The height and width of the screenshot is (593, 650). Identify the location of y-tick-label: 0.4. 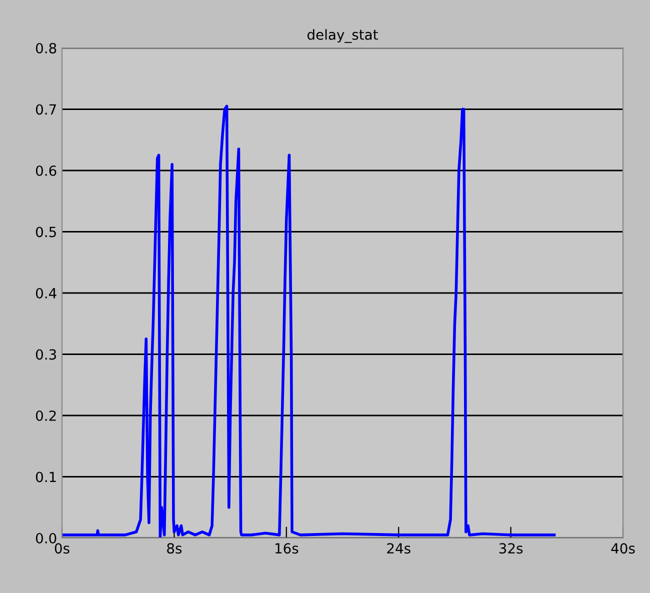
(46, 293).